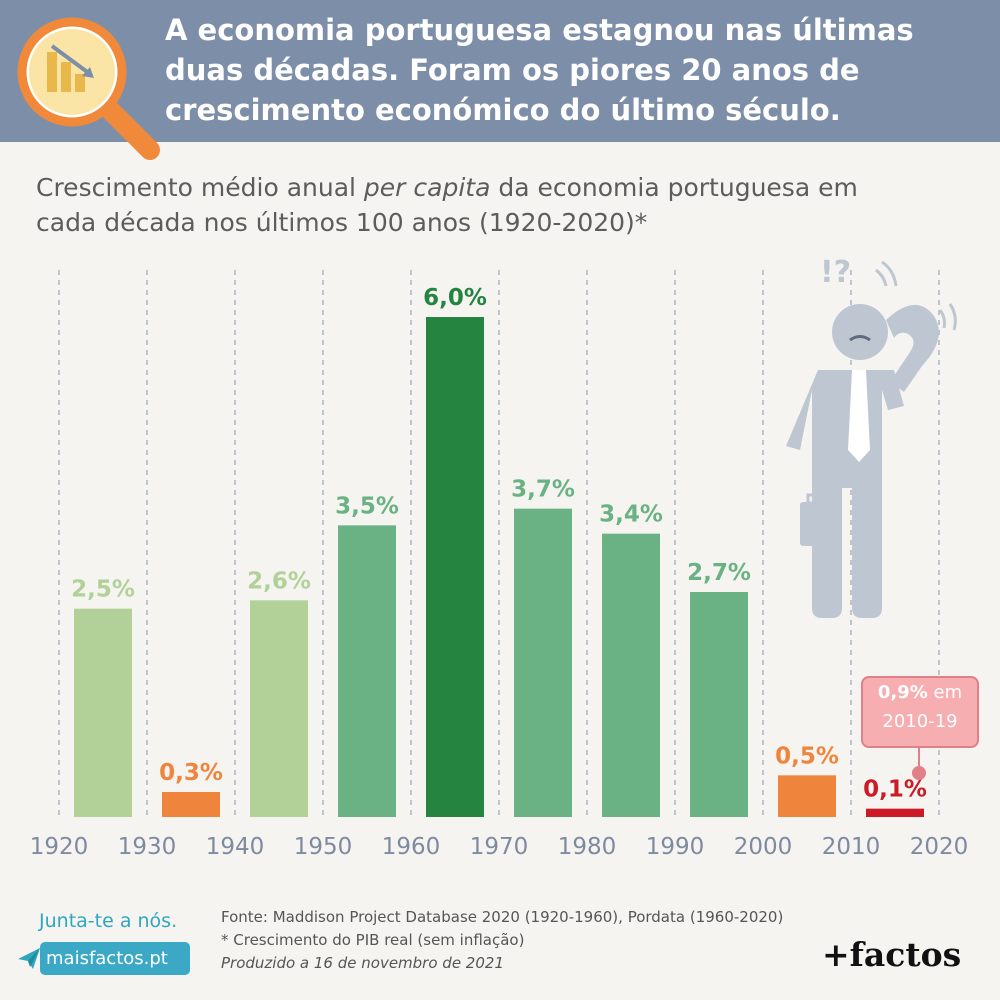 This screenshot has width=1000, height=1000. Describe the element at coordinates (29, 958) in the screenshot. I see `paper-plane-icon` at that location.